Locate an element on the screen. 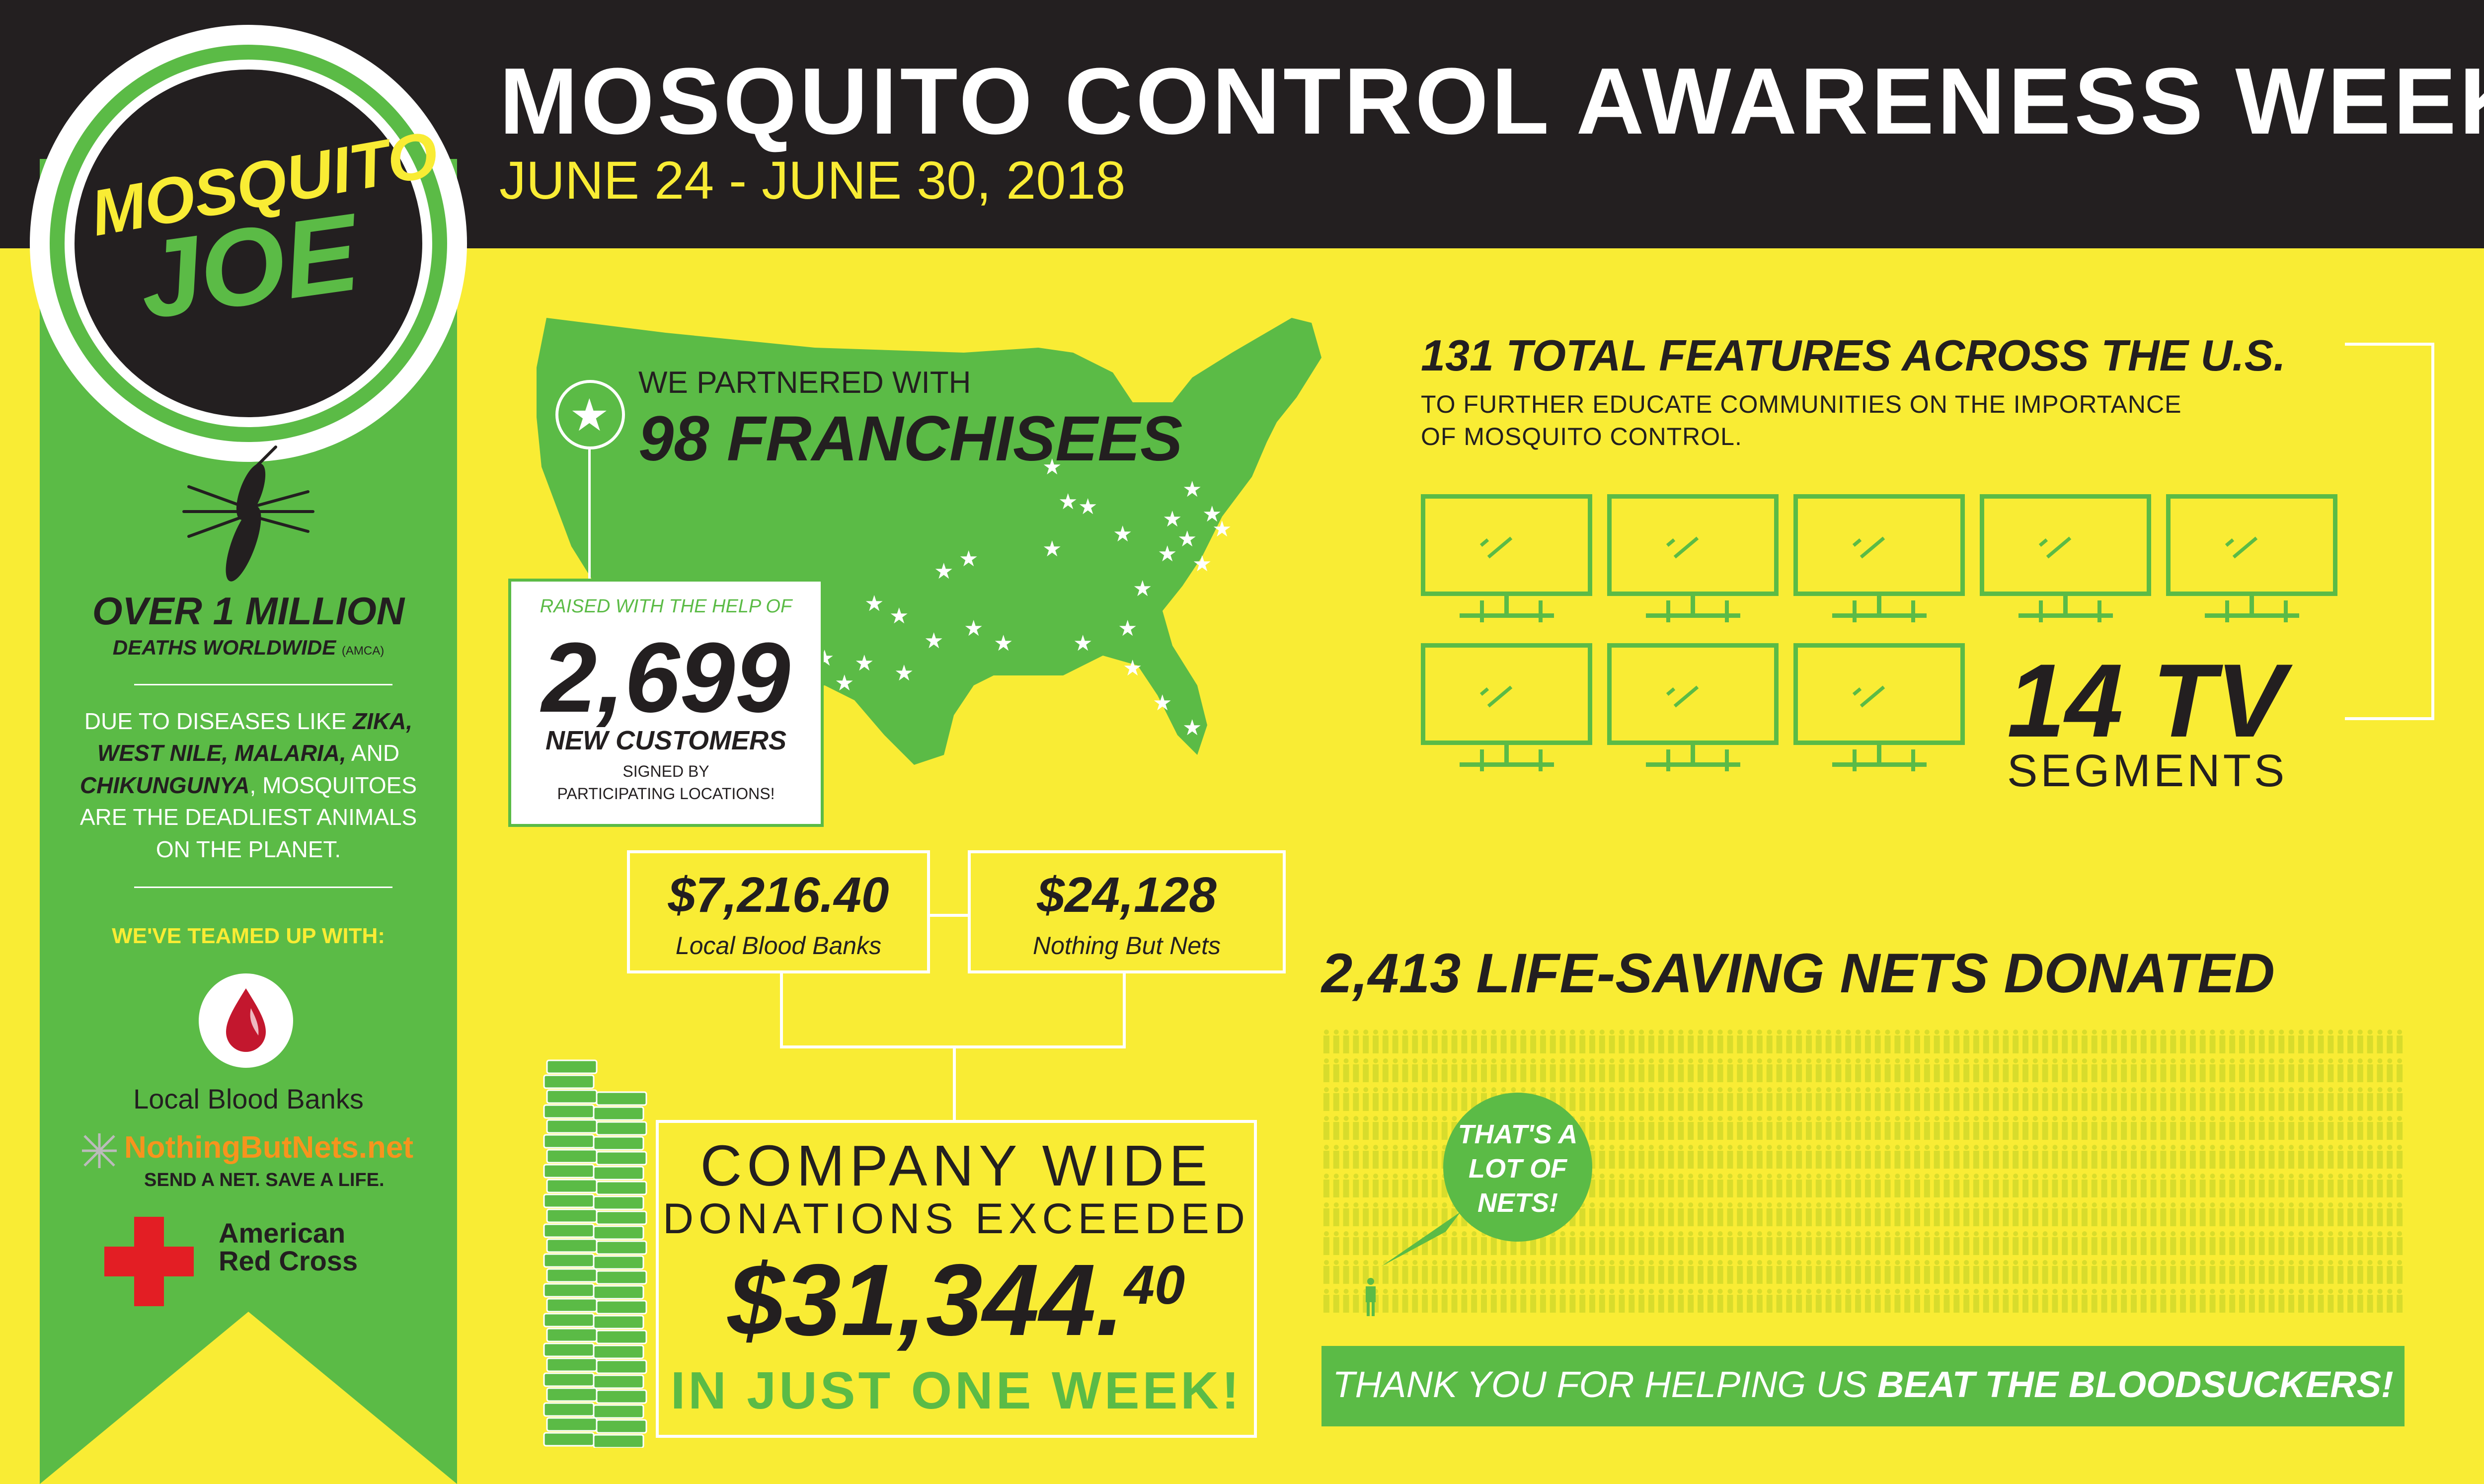  nets-amount: $24,128 is located at coordinates (1127, 895).